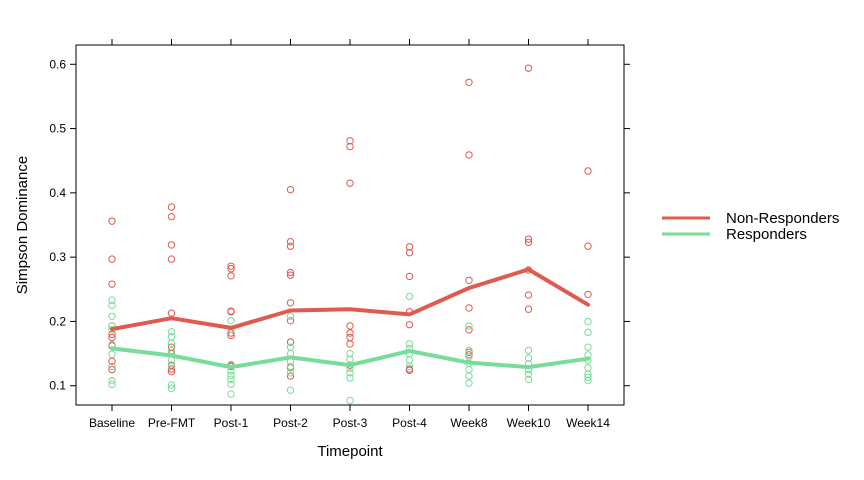 The width and height of the screenshot is (864, 480). I want to click on y-tick-label: 0.4, so click(57, 193).